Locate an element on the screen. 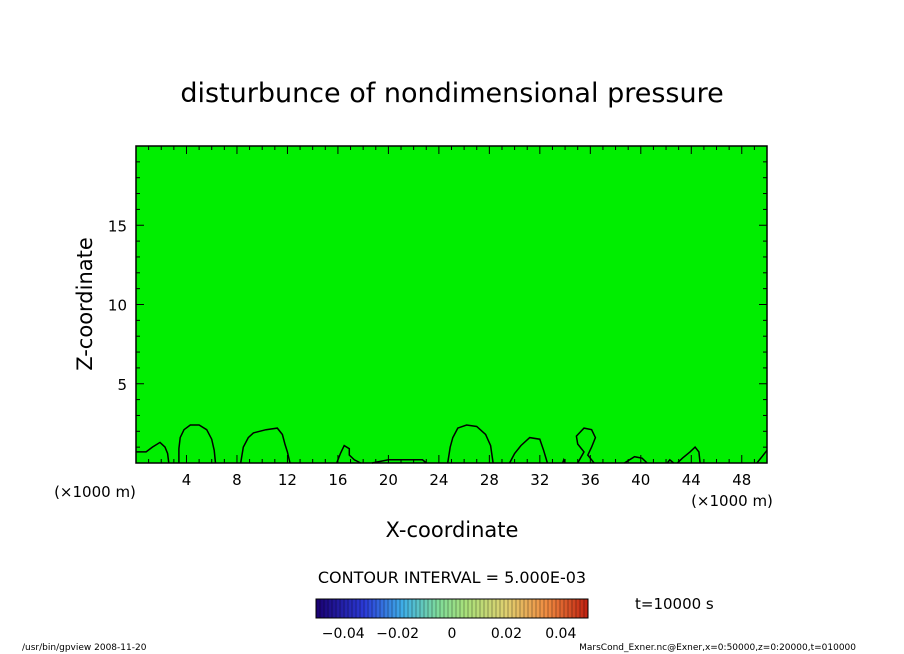  x-tick-label: 16 is located at coordinates (337, 480).